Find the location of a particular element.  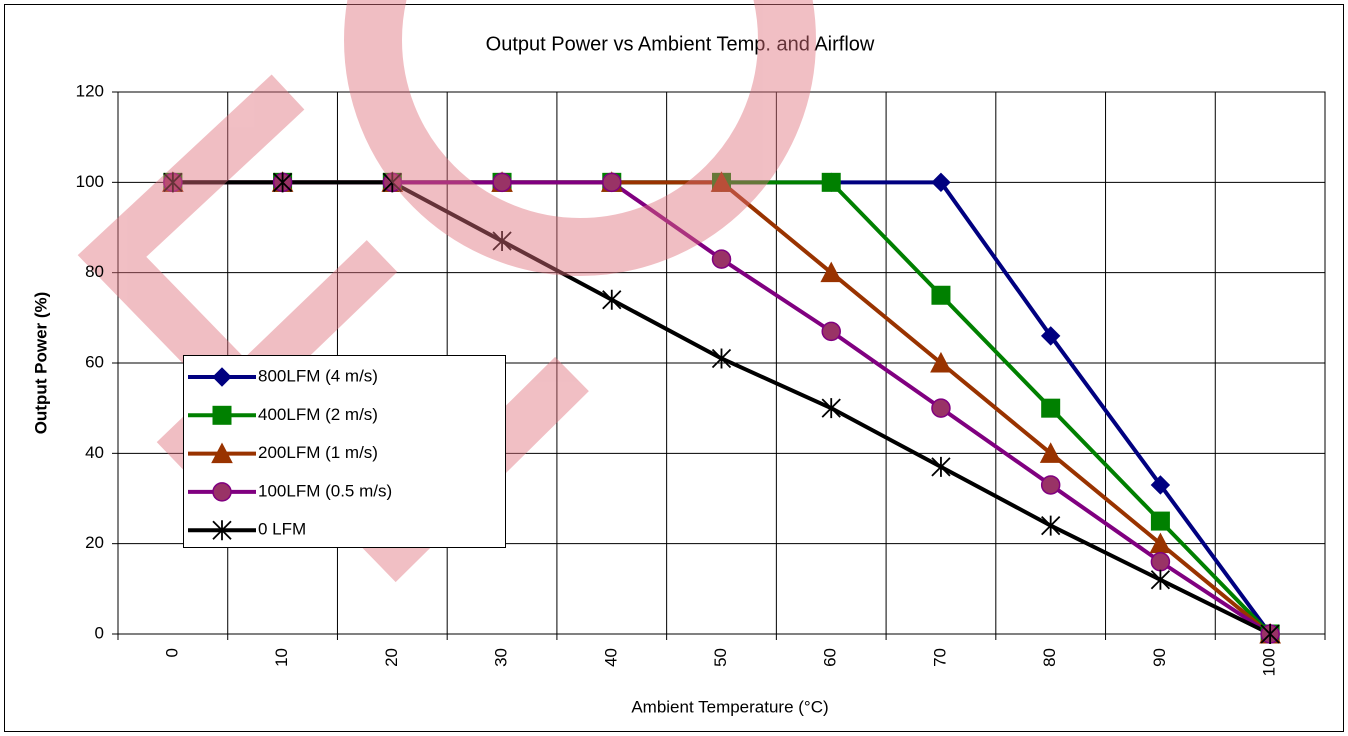

y-tick-label: 60 is located at coordinates (94, 361).